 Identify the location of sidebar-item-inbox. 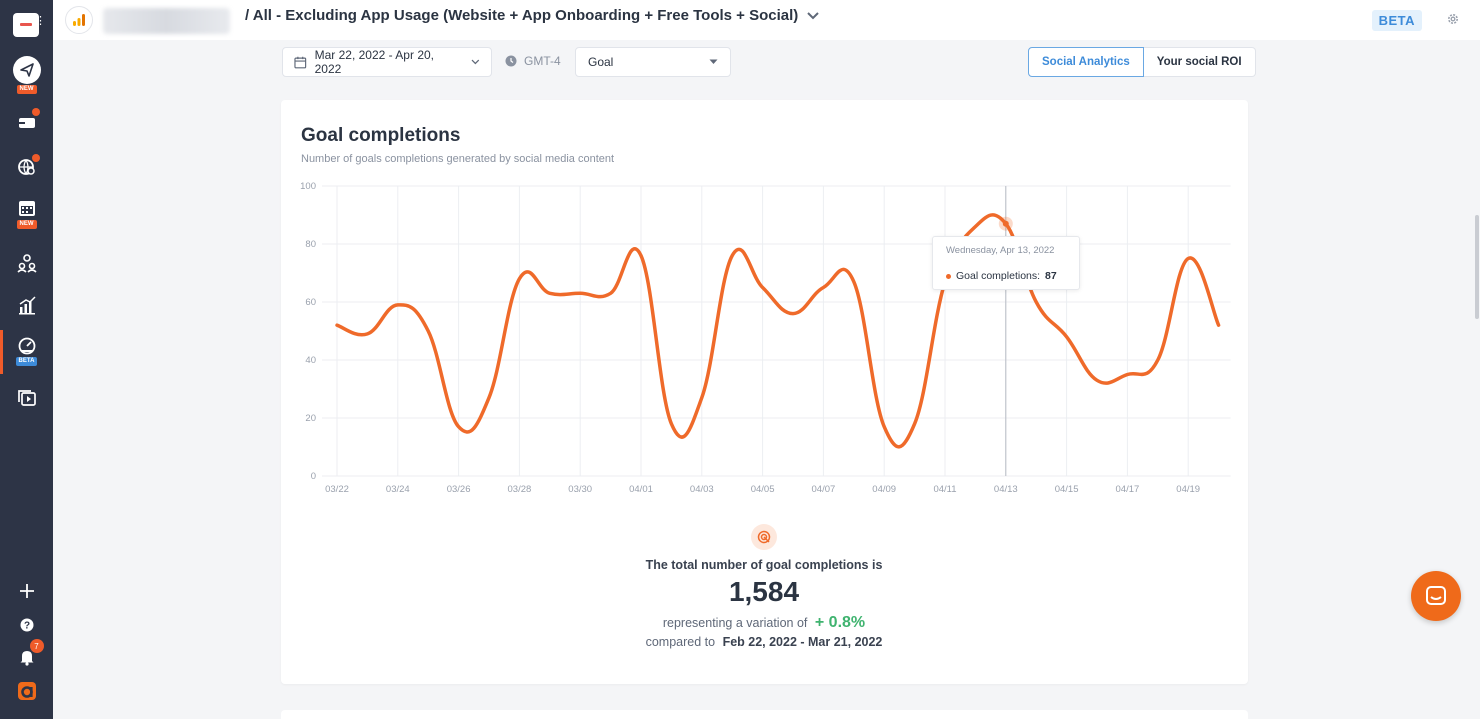
(26, 120).